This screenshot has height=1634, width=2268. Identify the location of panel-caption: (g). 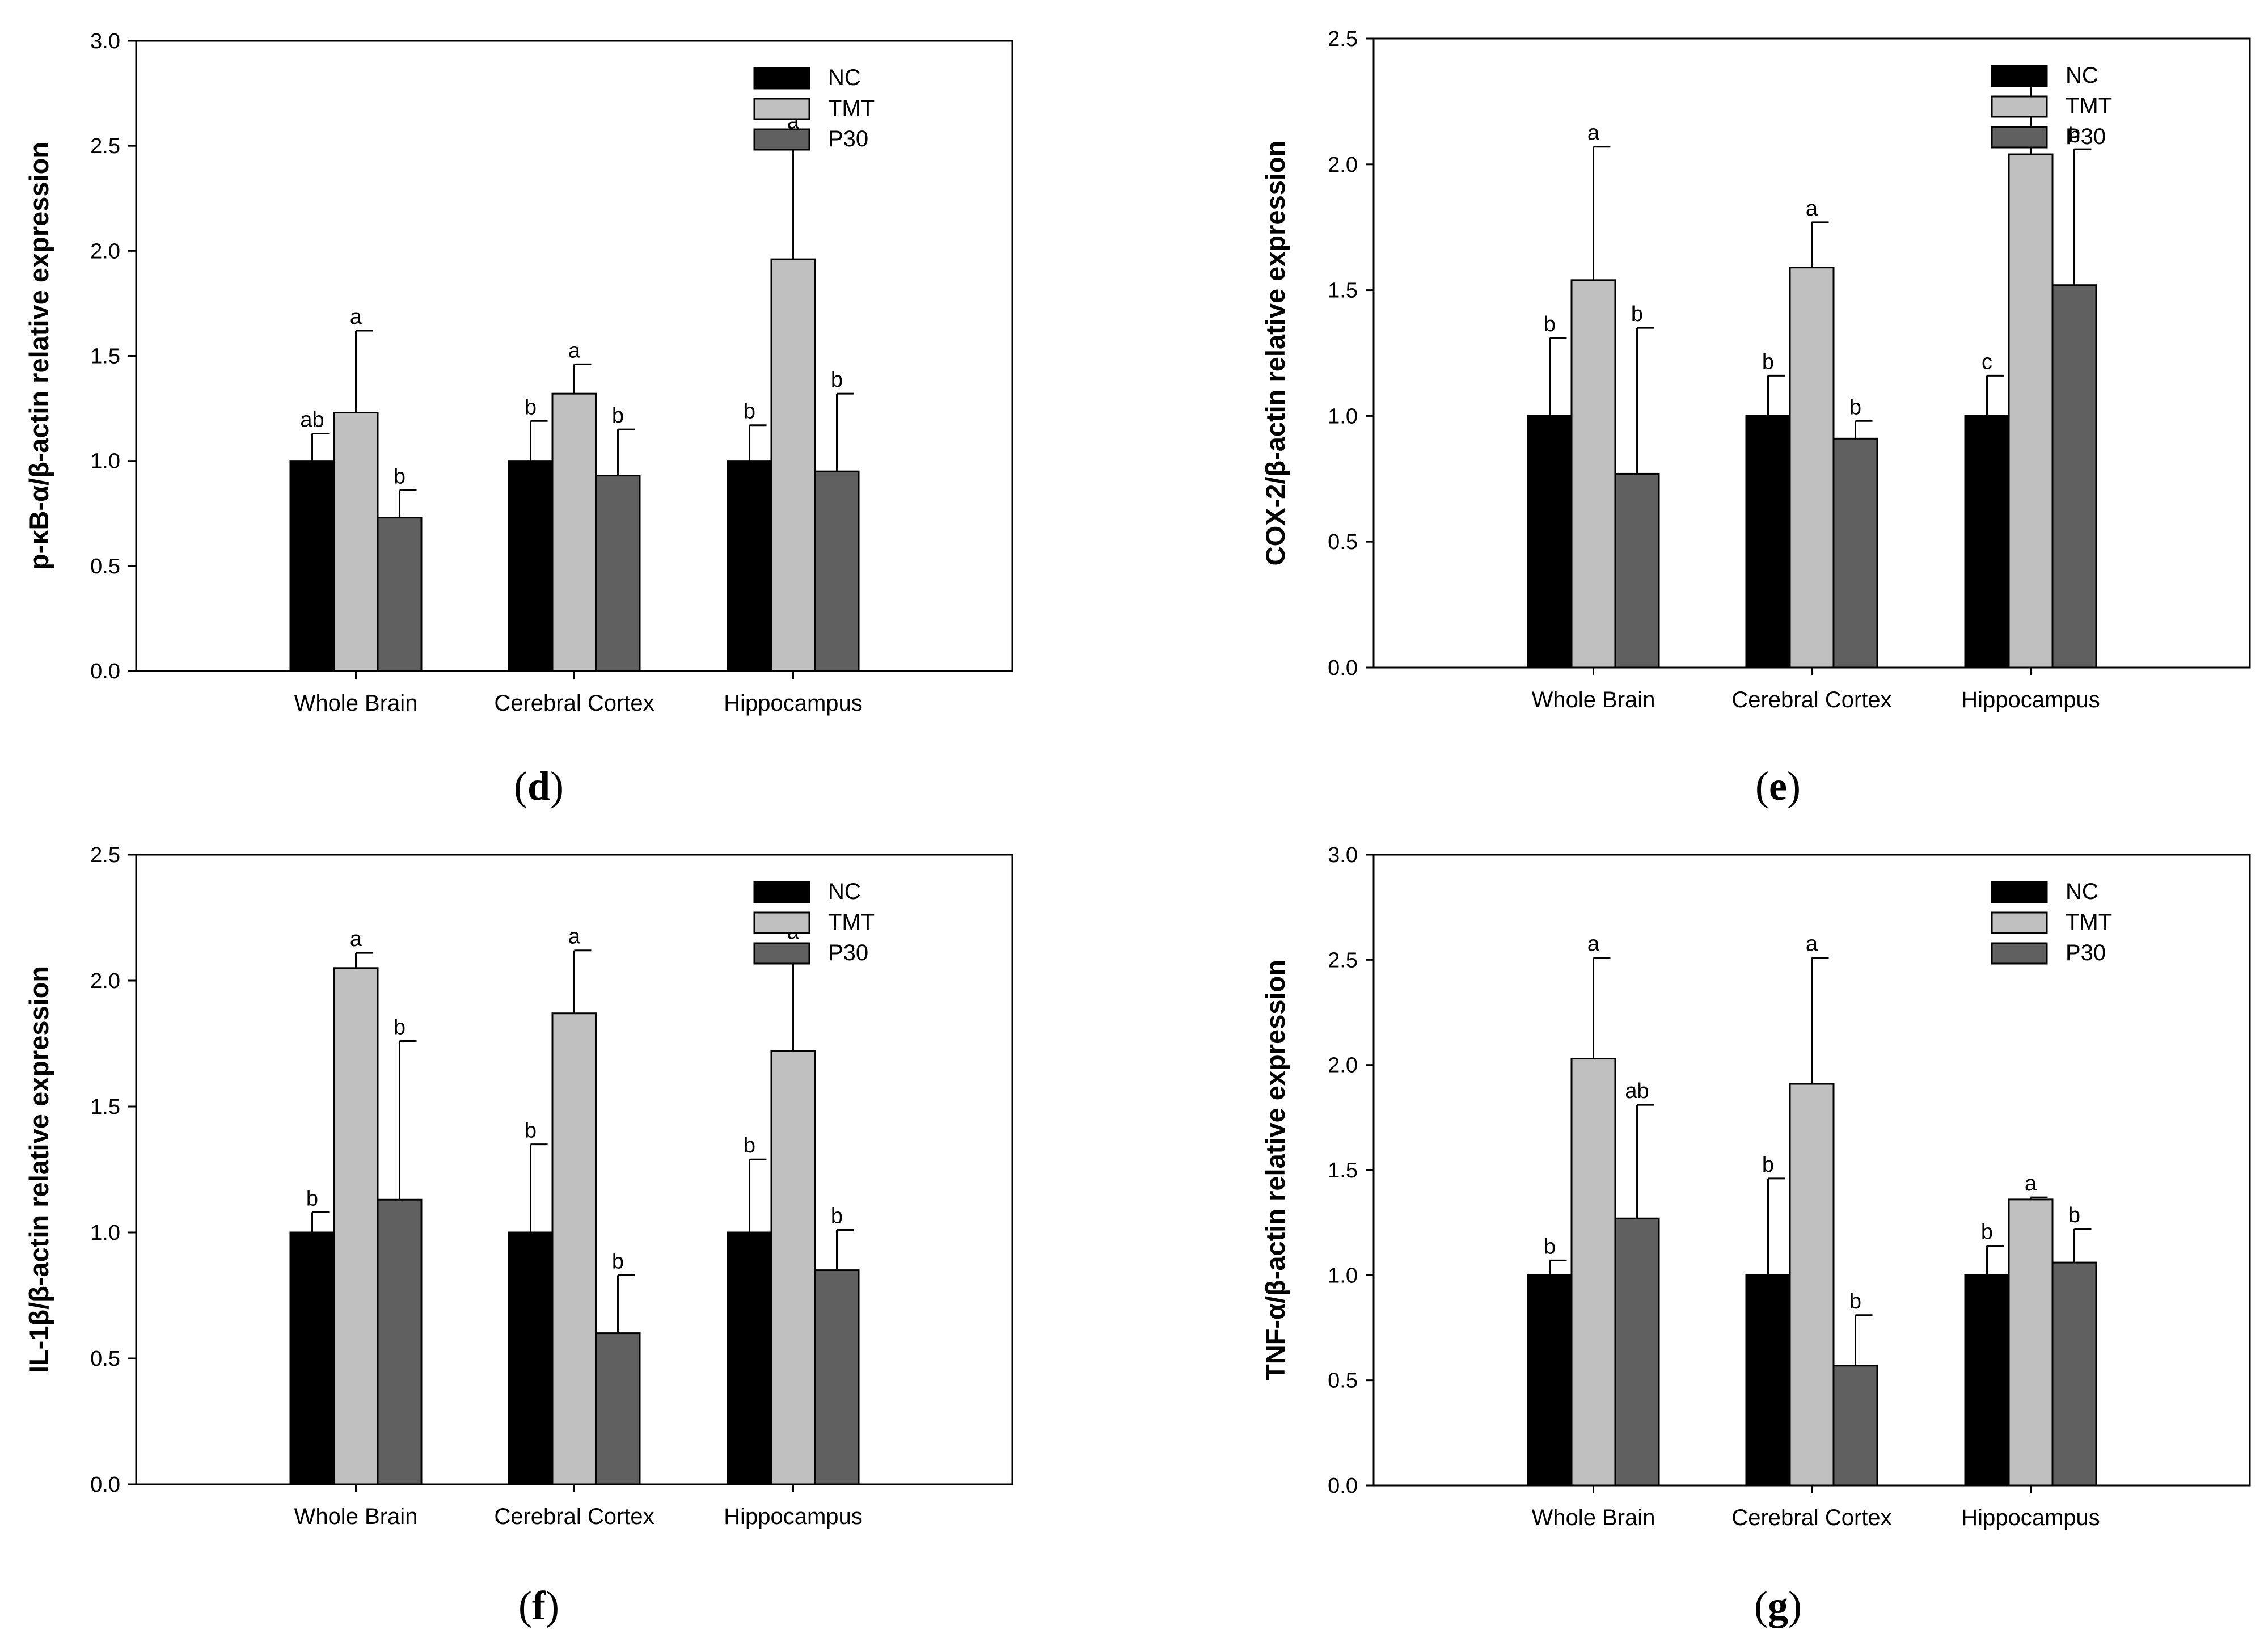
(1778, 1605).